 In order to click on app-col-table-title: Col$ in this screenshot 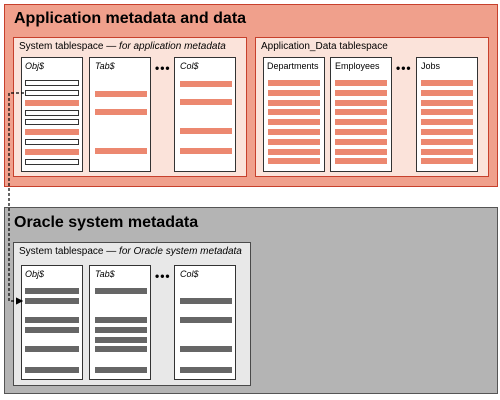, I will do `click(189, 66)`.